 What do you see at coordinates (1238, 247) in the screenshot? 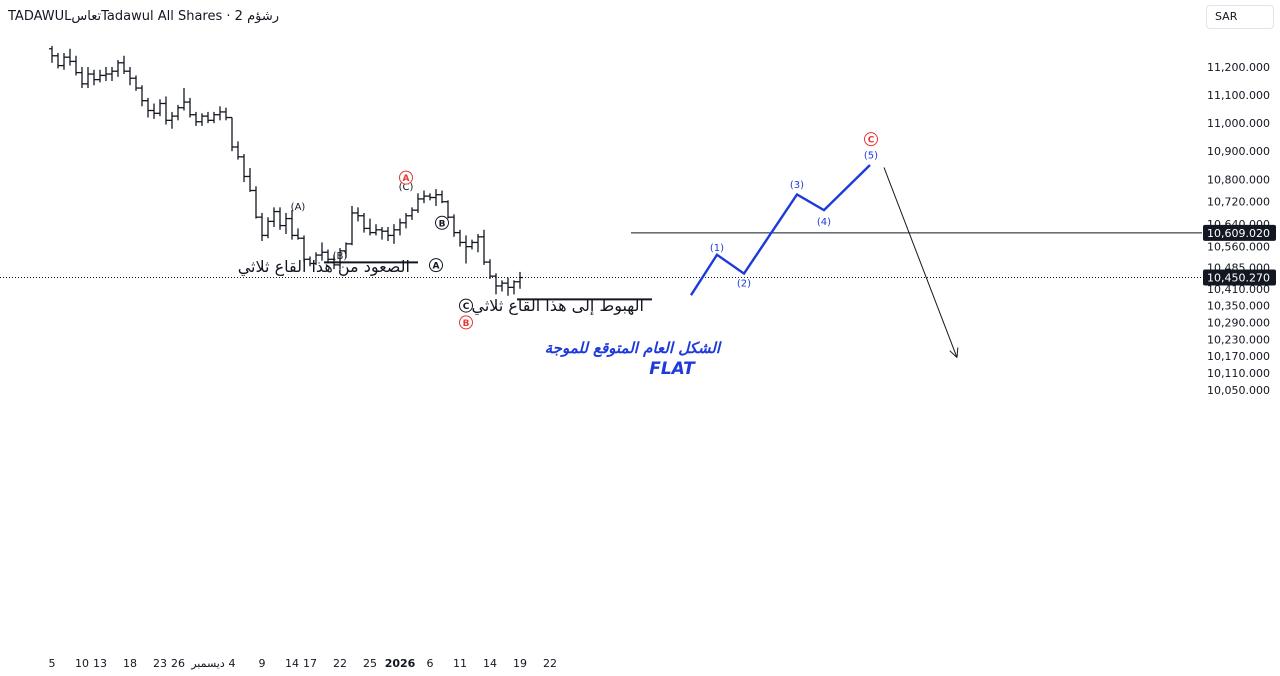
I see `price-axis-label: 10,560.000` at bounding box center [1238, 247].